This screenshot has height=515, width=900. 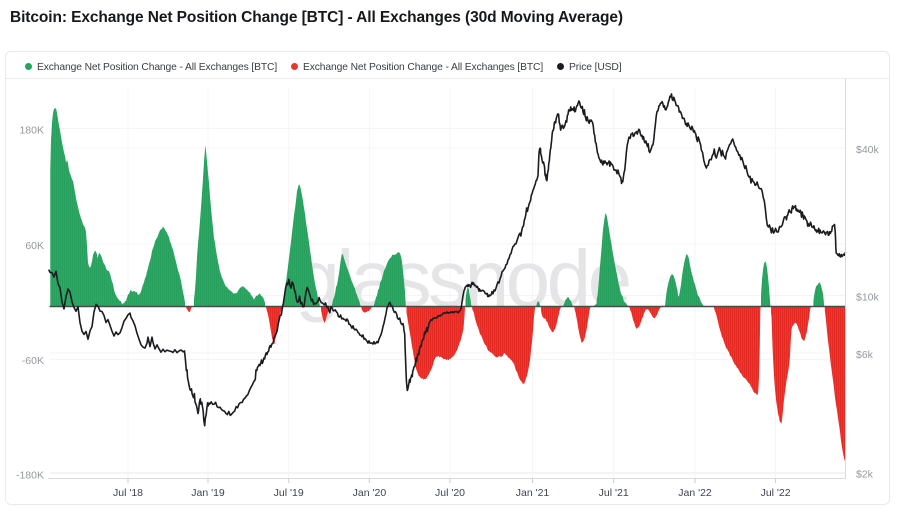 What do you see at coordinates (533, 493) in the screenshot?
I see `svg-text: Jan '21` at bounding box center [533, 493].